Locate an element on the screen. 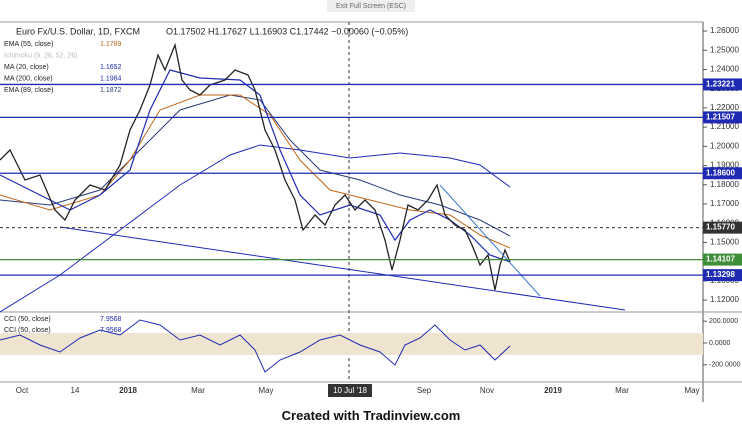  level-label: 1.15770 is located at coordinates (720, 227).